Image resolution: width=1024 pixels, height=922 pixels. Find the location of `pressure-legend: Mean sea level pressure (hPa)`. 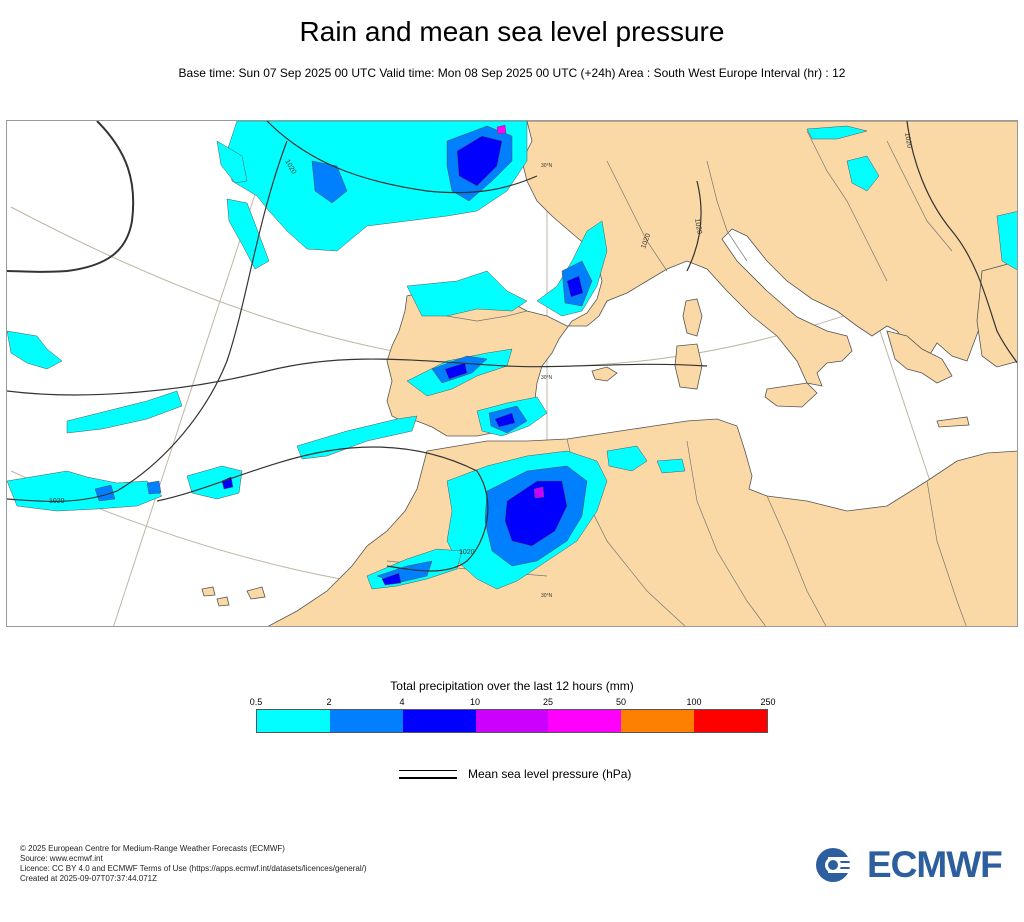

pressure-legend: Mean sea level pressure (hPa) is located at coordinates (519, 775).